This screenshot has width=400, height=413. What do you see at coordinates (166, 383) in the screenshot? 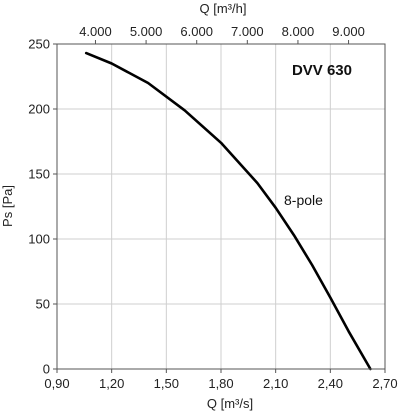
I see `x-tick-label: 1,50` at bounding box center [166, 383].